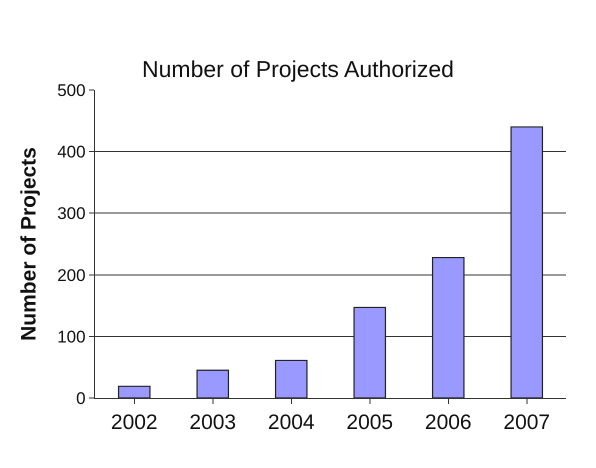 The image size is (596, 468). What do you see at coordinates (526, 422) in the screenshot?
I see `x-tick-label: 2007` at bounding box center [526, 422].